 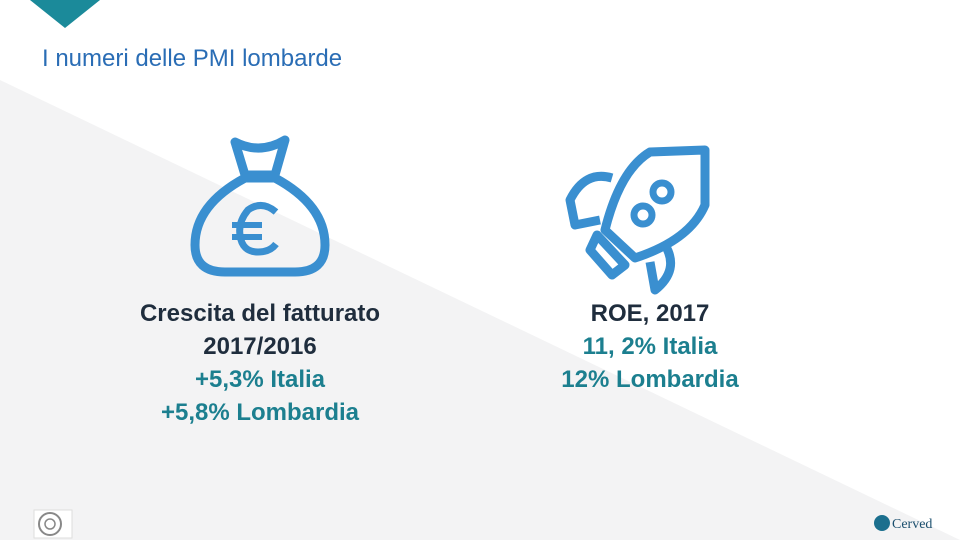 I want to click on item-heading: Crescita del fatturato, so click(x=260, y=313).